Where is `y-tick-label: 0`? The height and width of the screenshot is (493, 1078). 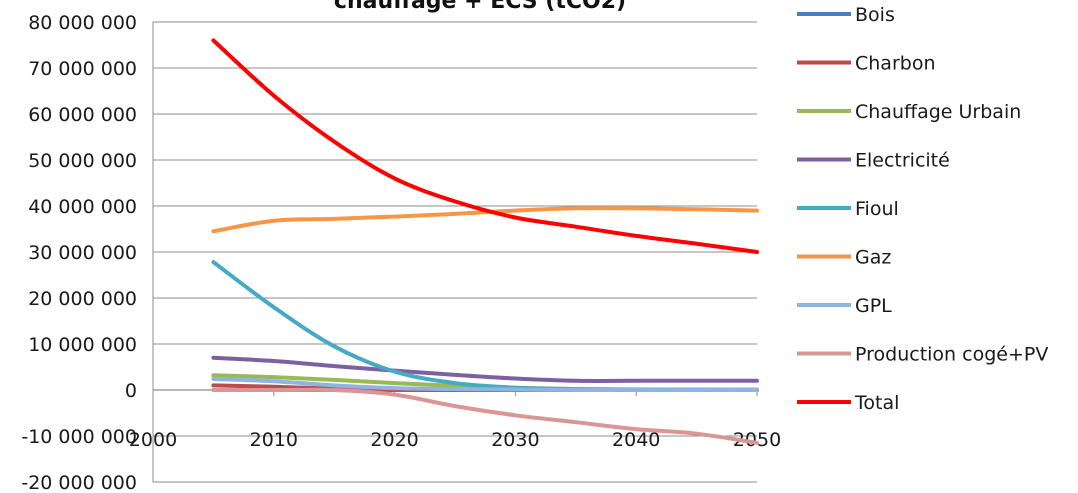
y-tick-label: 0 is located at coordinates (131, 391).